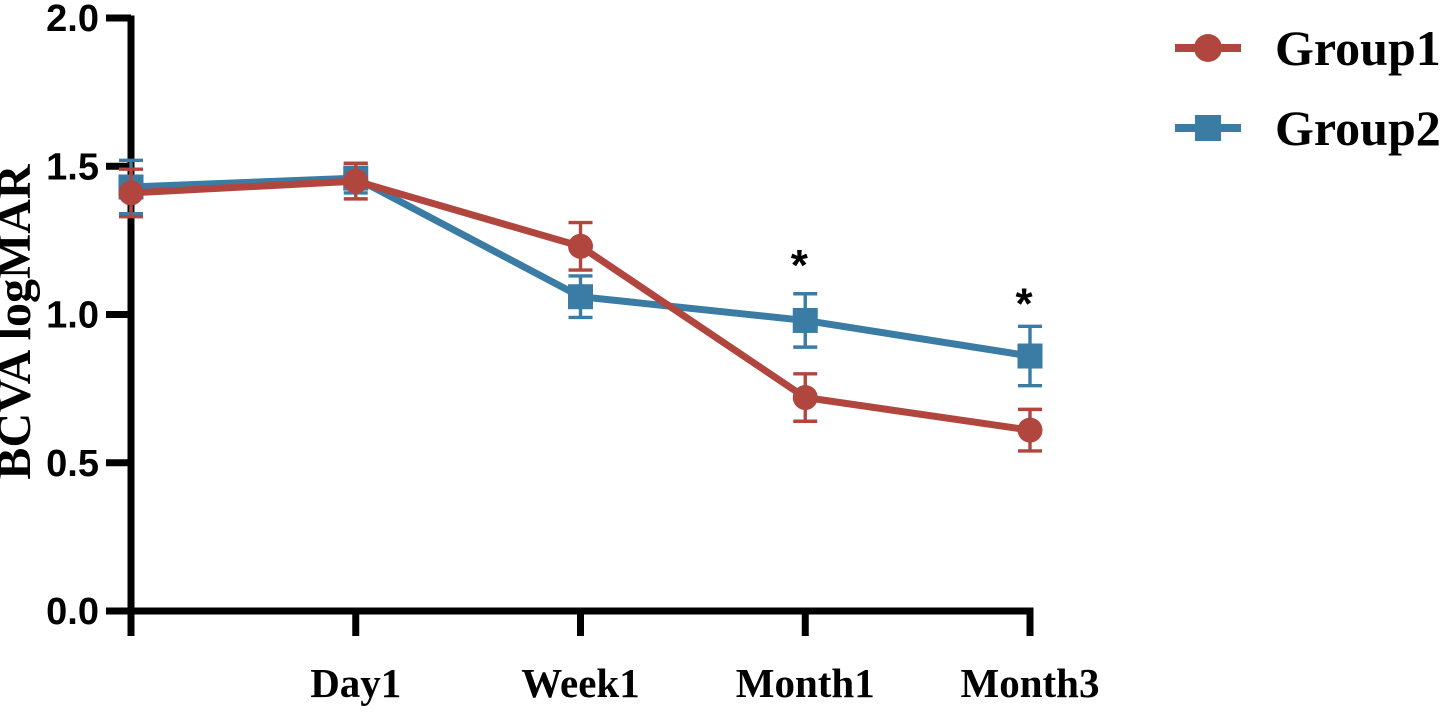 This screenshot has height=715, width=1442. Describe the element at coordinates (1208, 128) in the screenshot. I see `legend-square-marker-icon` at that location.